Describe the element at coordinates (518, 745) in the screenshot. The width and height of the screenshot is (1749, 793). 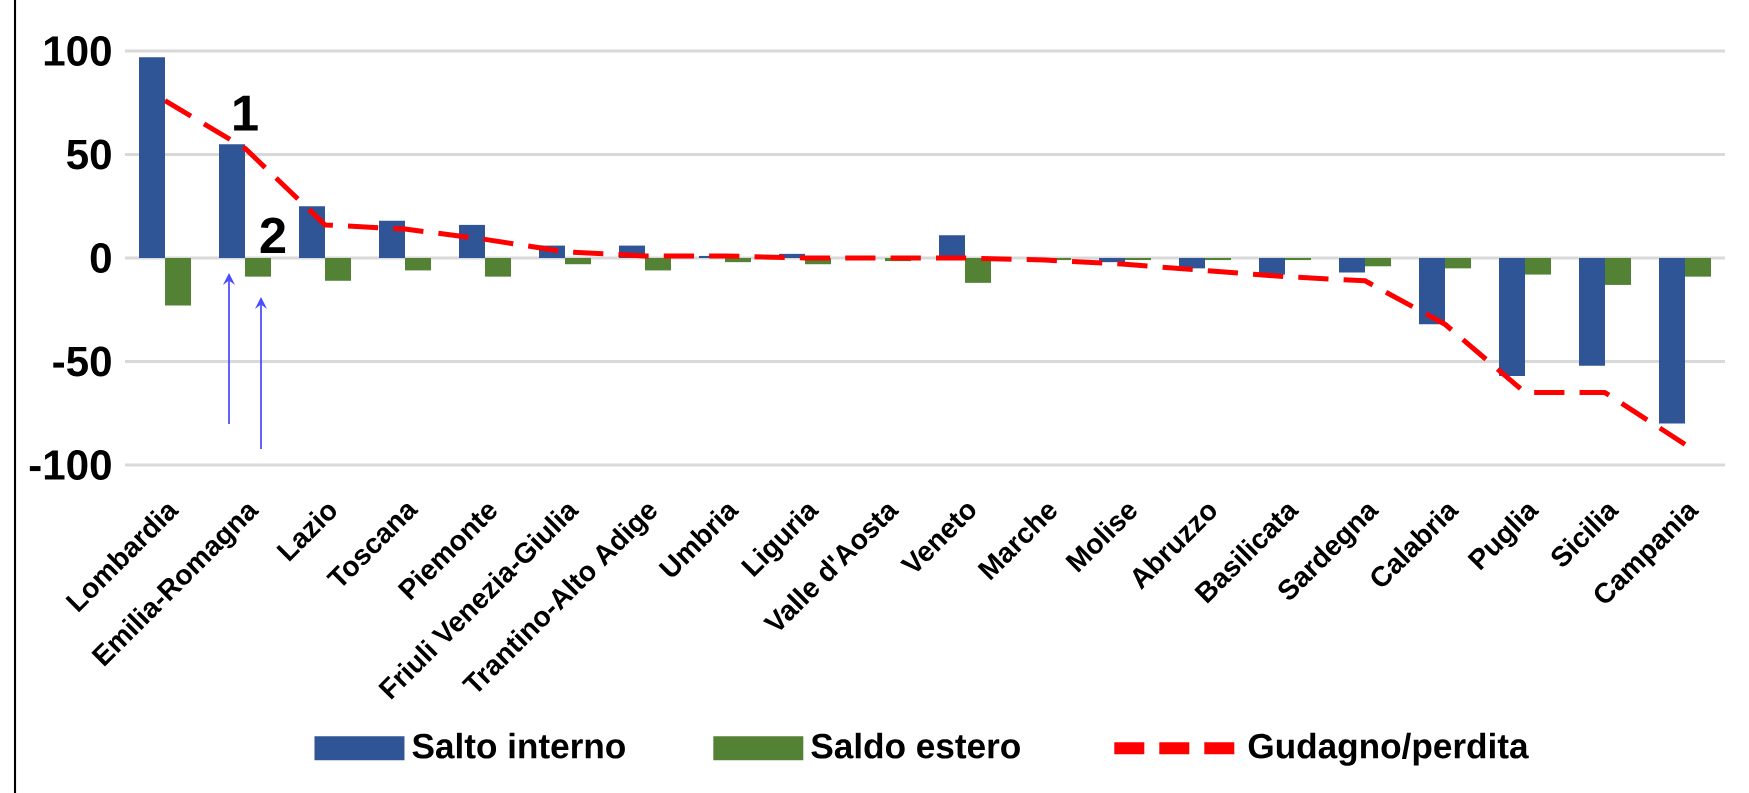
I see `legend-label: Salto interno` at that location.